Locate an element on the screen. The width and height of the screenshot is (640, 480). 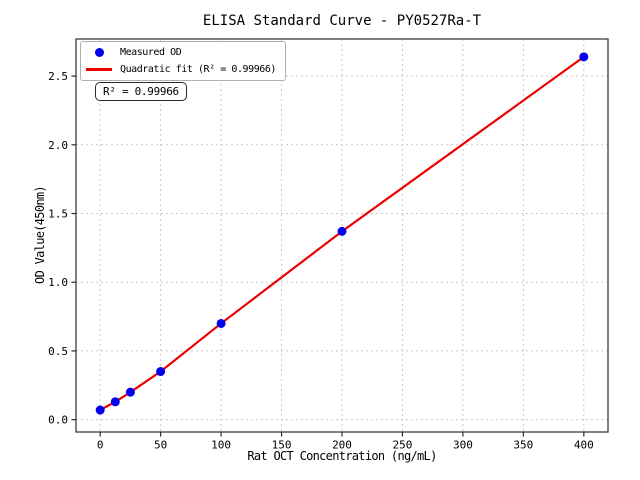
x-tick-label: 50 is located at coordinates (160, 445).